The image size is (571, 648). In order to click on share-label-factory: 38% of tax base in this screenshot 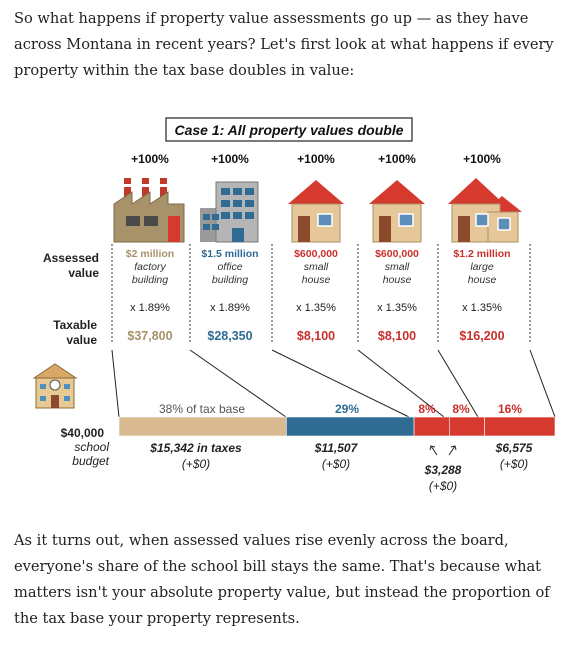, I will do `click(202, 409)`.